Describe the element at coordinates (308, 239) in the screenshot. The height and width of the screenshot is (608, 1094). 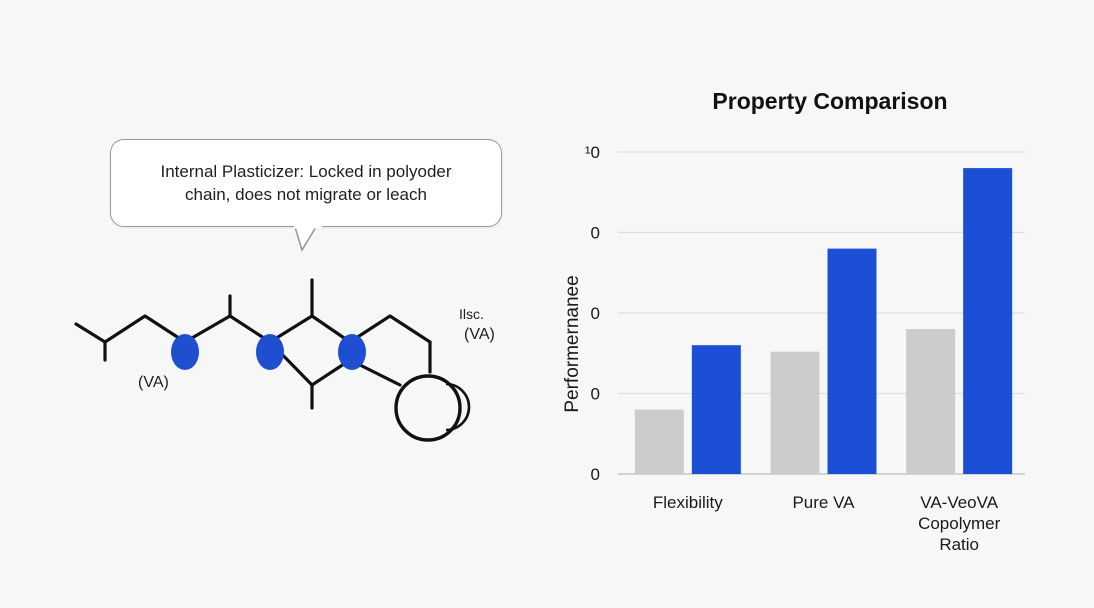
I see `callout-tail` at that location.